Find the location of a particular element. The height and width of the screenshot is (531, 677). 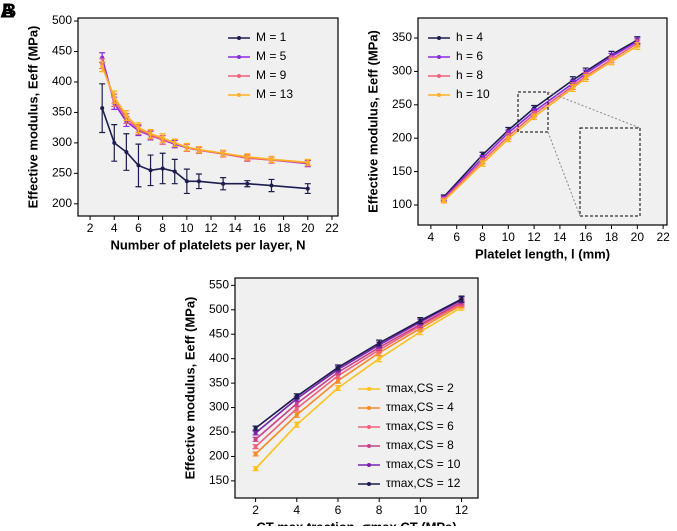

legend-label: τmax,CS = 6 is located at coordinates (420, 426).